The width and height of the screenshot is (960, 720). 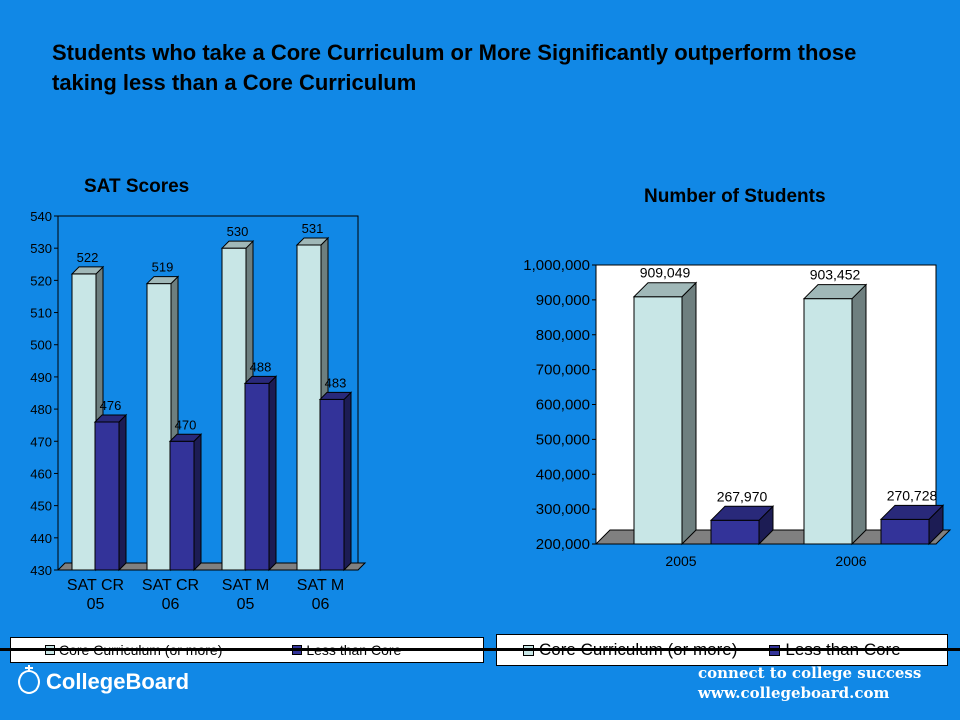 I want to click on students-y-tick-label: 1,000,000, so click(x=556, y=265).